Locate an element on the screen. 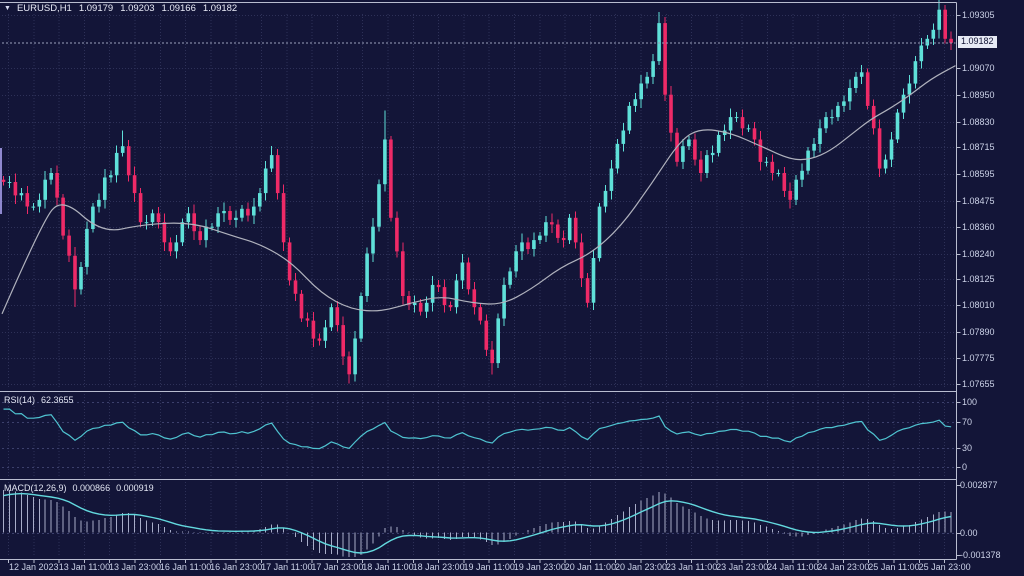  macd-histogram is located at coordinates (477, 523).